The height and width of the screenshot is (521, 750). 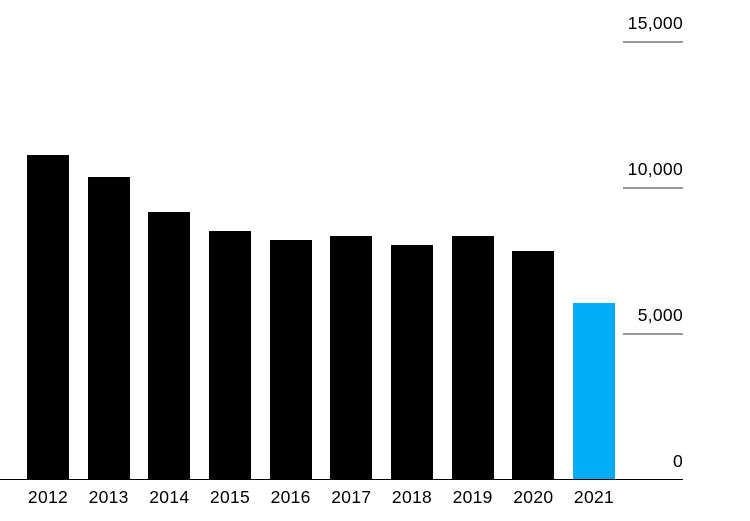 I want to click on bar-2015, so click(x=230, y=355).